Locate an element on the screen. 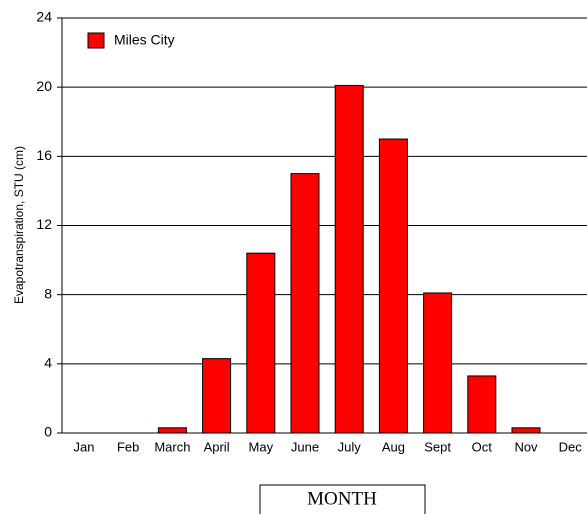 The height and width of the screenshot is (514, 587). x-tick-label: June is located at coordinates (305, 446).